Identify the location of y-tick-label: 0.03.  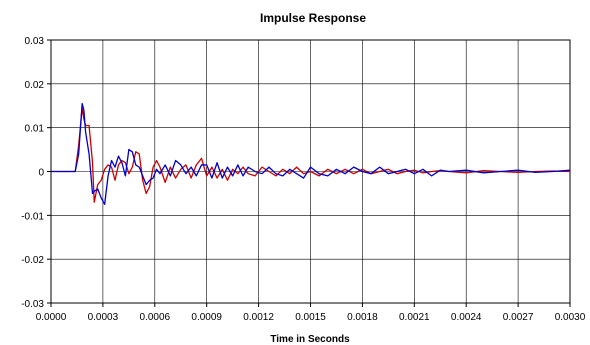
(35, 41).